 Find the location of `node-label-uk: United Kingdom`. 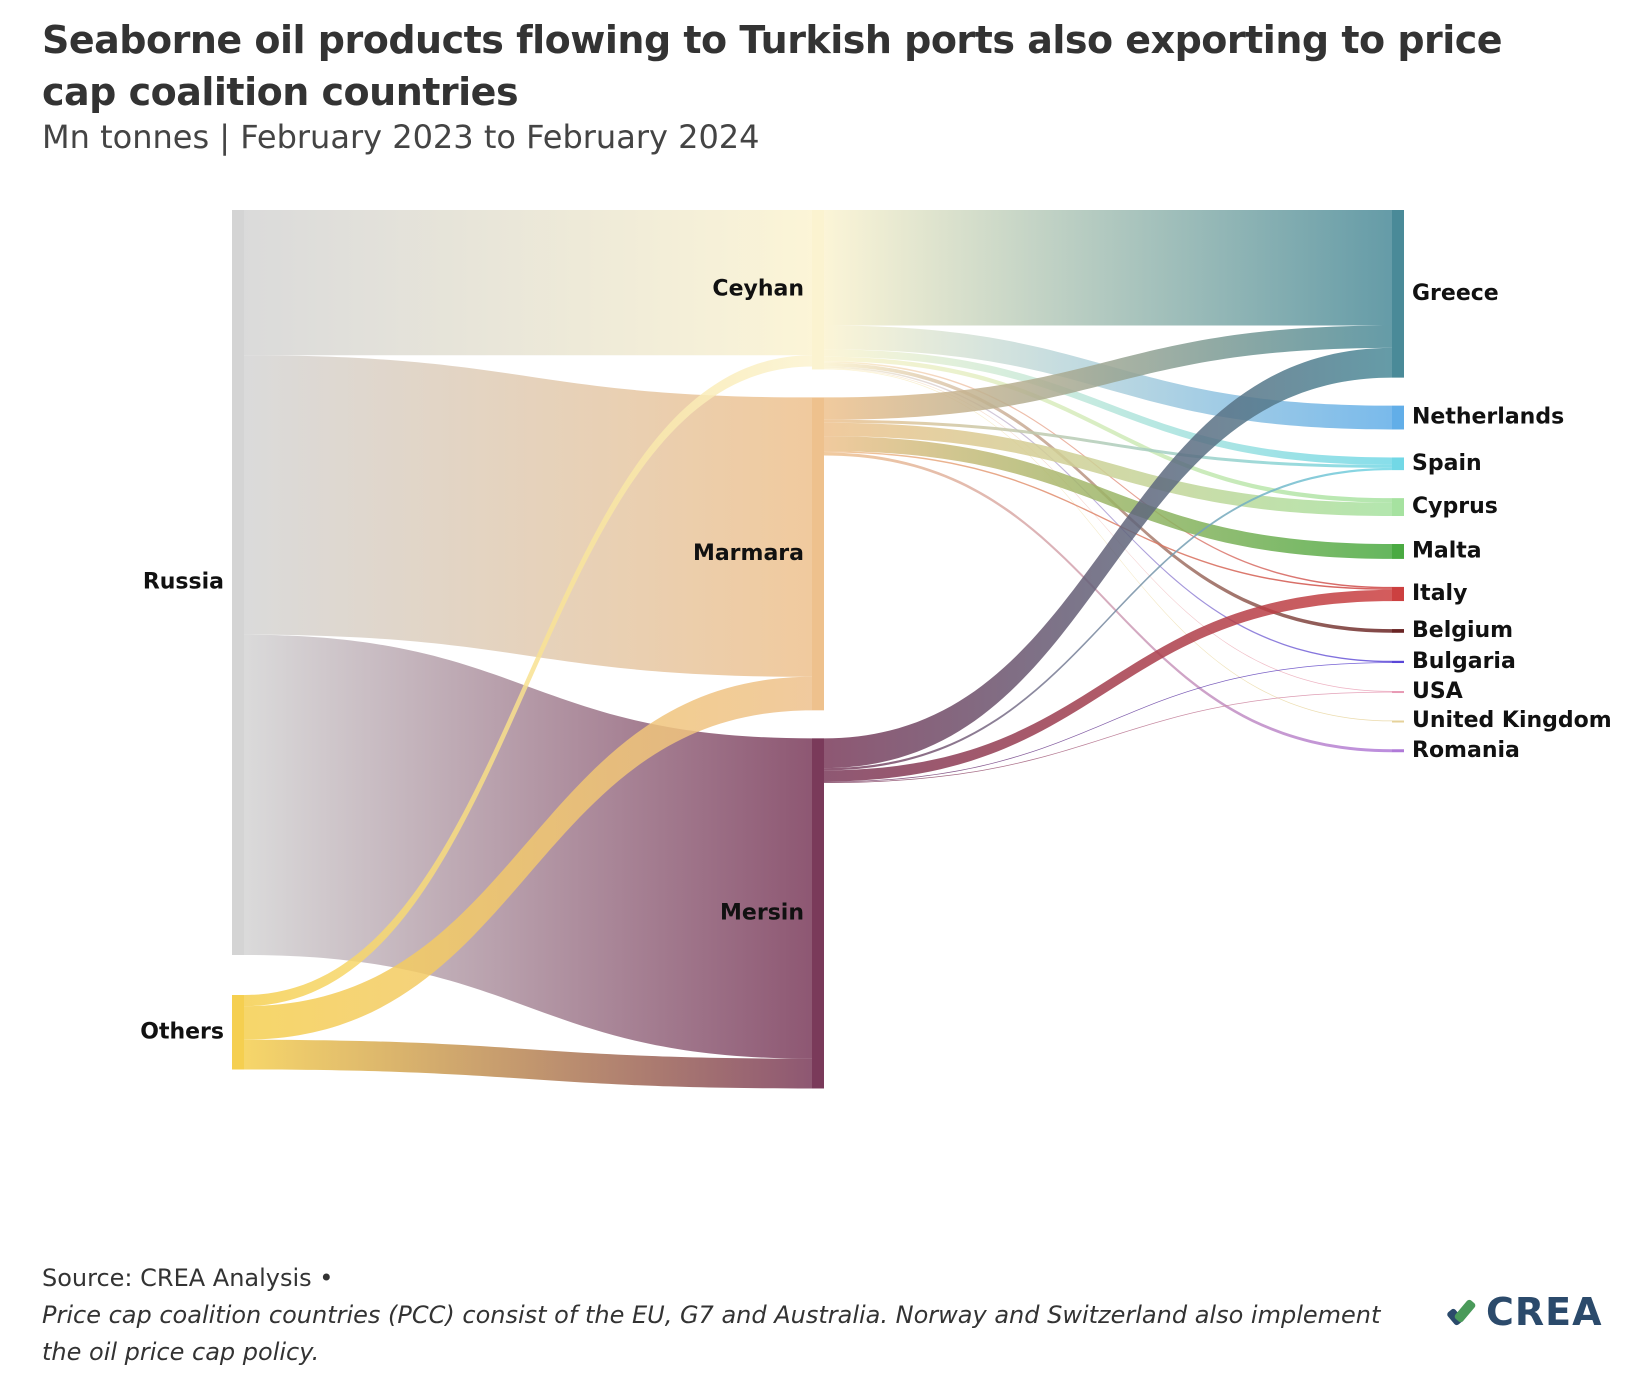

node-label-uk: United Kingdom is located at coordinates (1512, 720).